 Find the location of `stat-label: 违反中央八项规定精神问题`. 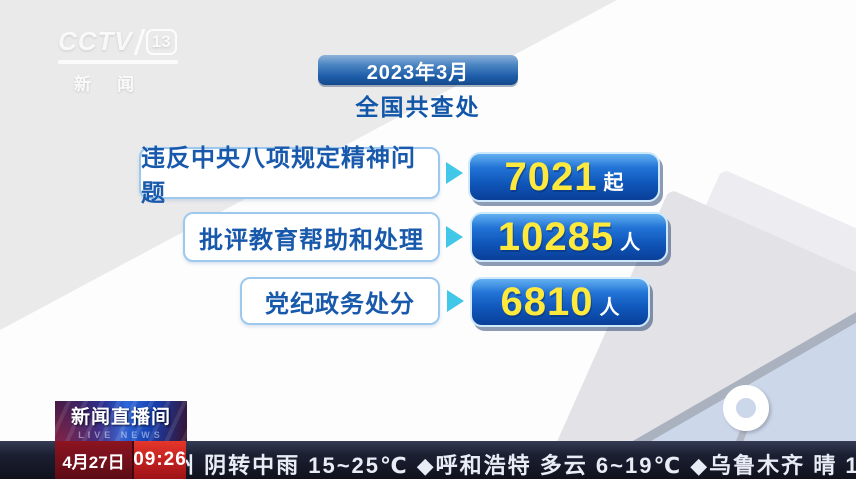

stat-label: 违反中央八项规定精神问题 is located at coordinates (289, 176).